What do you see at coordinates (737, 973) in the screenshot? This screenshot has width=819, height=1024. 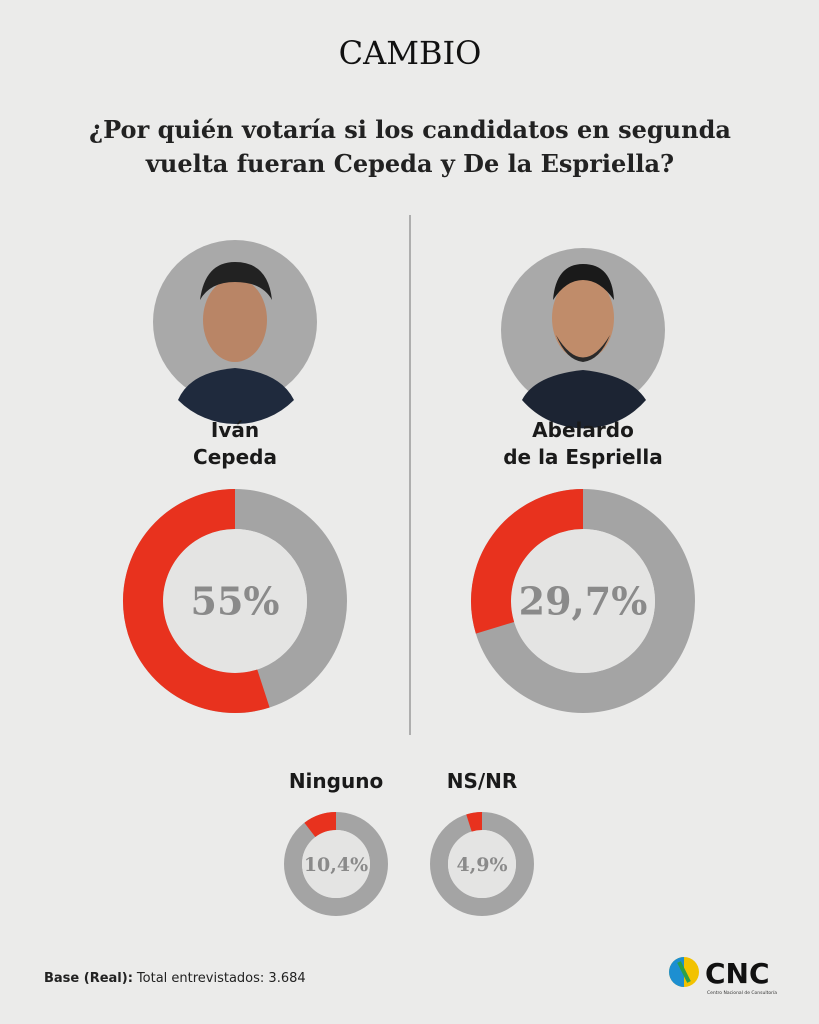 I see `logo-text: CNC` at bounding box center [737, 973].